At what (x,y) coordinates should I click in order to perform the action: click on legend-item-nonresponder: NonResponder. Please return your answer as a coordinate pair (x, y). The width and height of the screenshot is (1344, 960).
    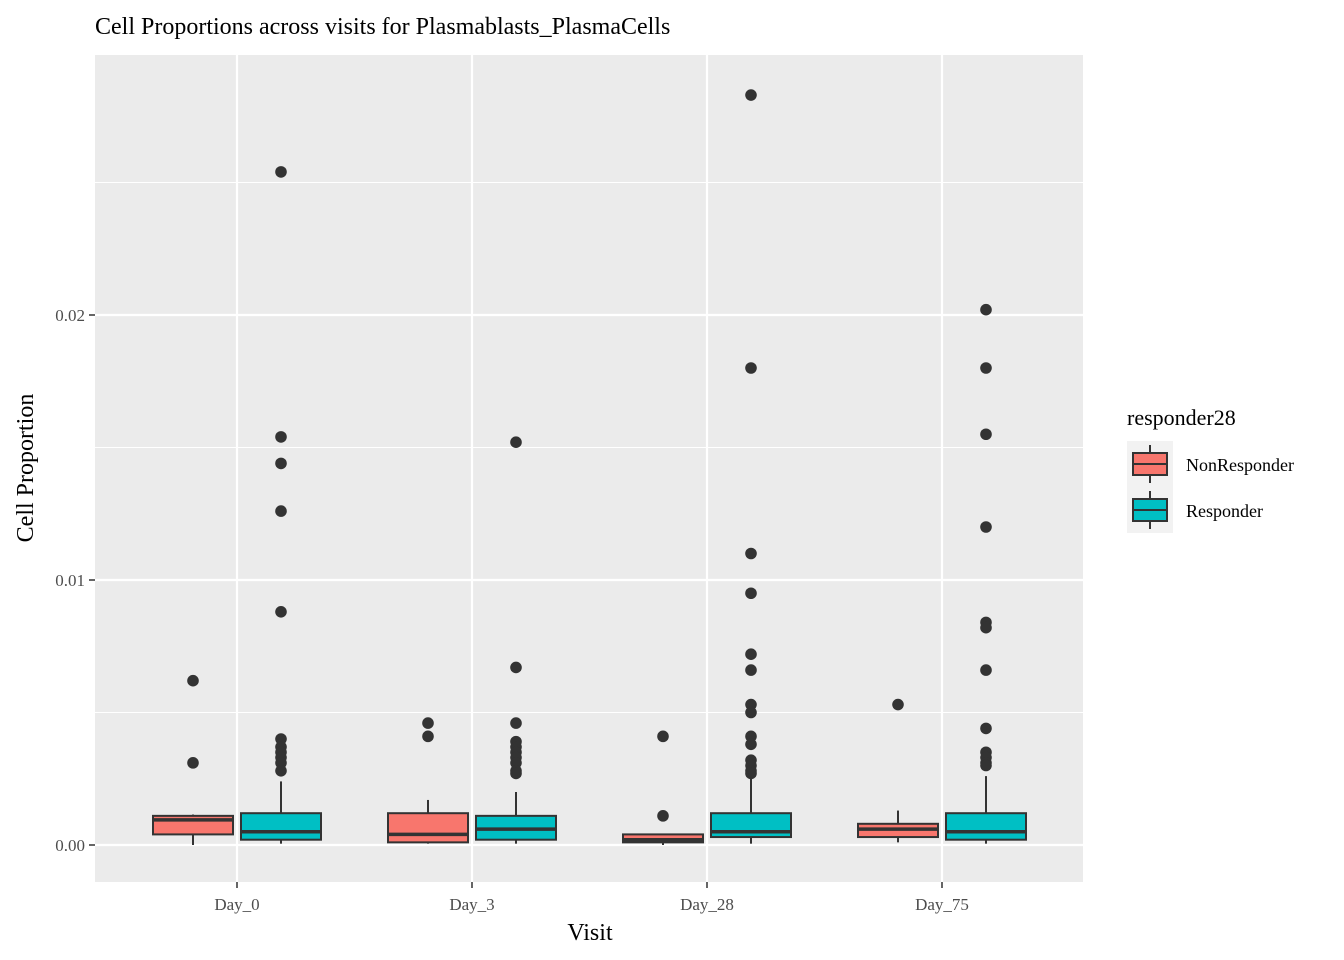
    Looking at the image, I should click on (1210, 464).